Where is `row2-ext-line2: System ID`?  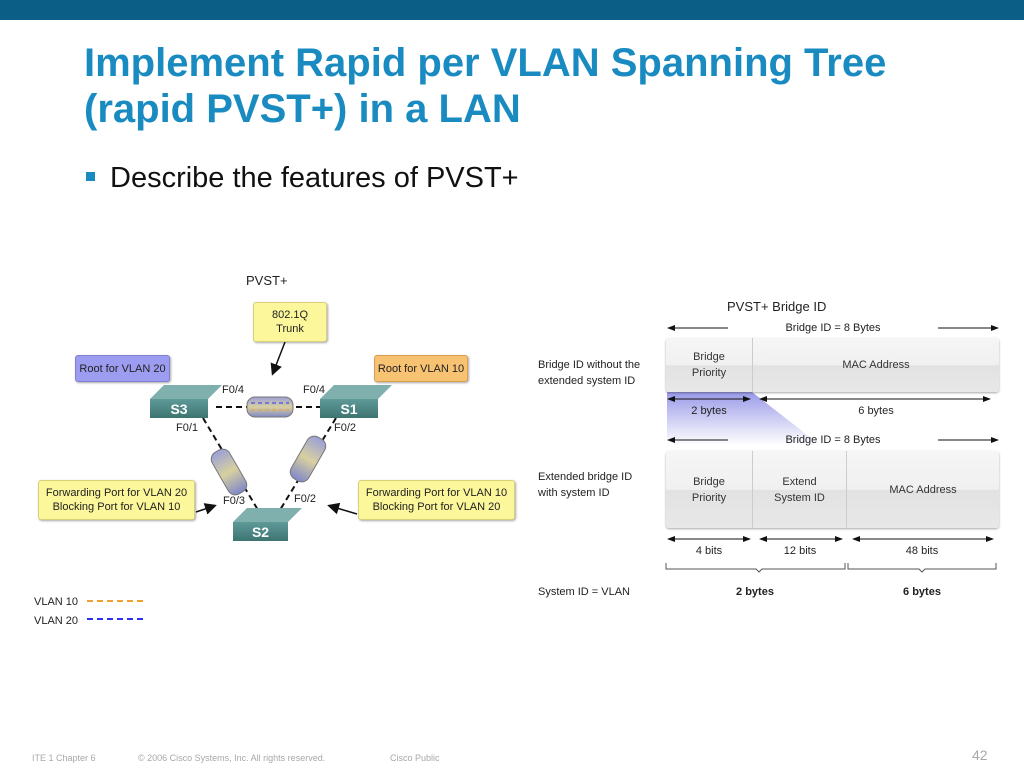 row2-ext-line2: System ID is located at coordinates (799, 497).